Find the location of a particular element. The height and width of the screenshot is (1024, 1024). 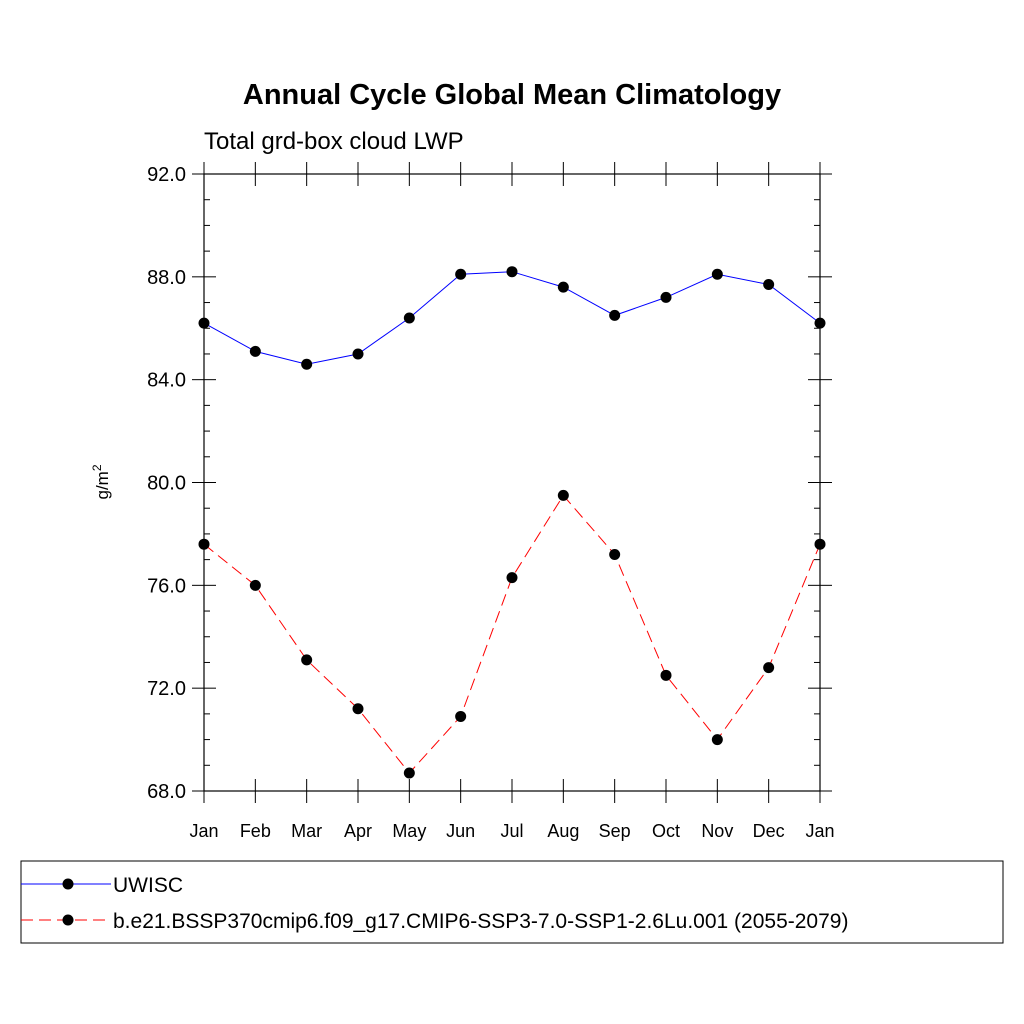

y-tick-label: 72.0 is located at coordinates (166, 689).